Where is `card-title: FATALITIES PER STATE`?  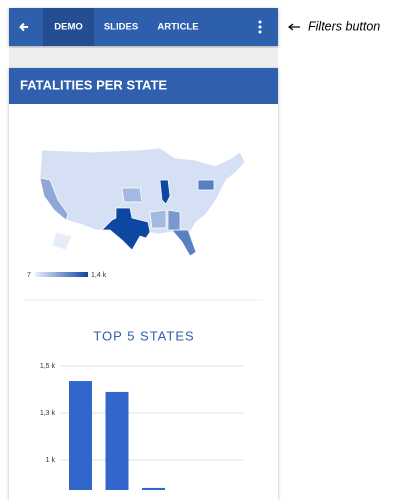 card-title: FATALITIES PER STATE is located at coordinates (93, 84).